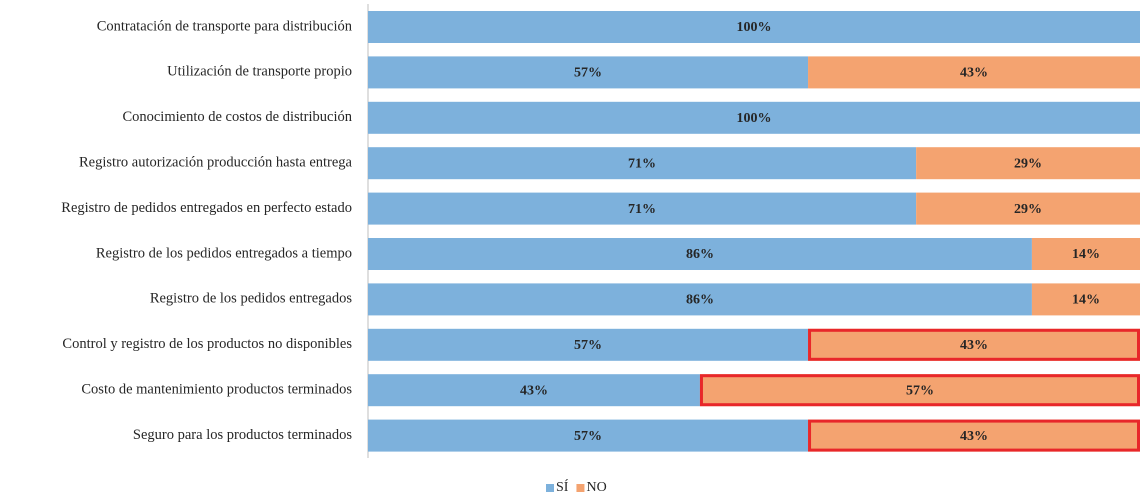  I want to click on legend-label: SÍ, so click(562, 486).